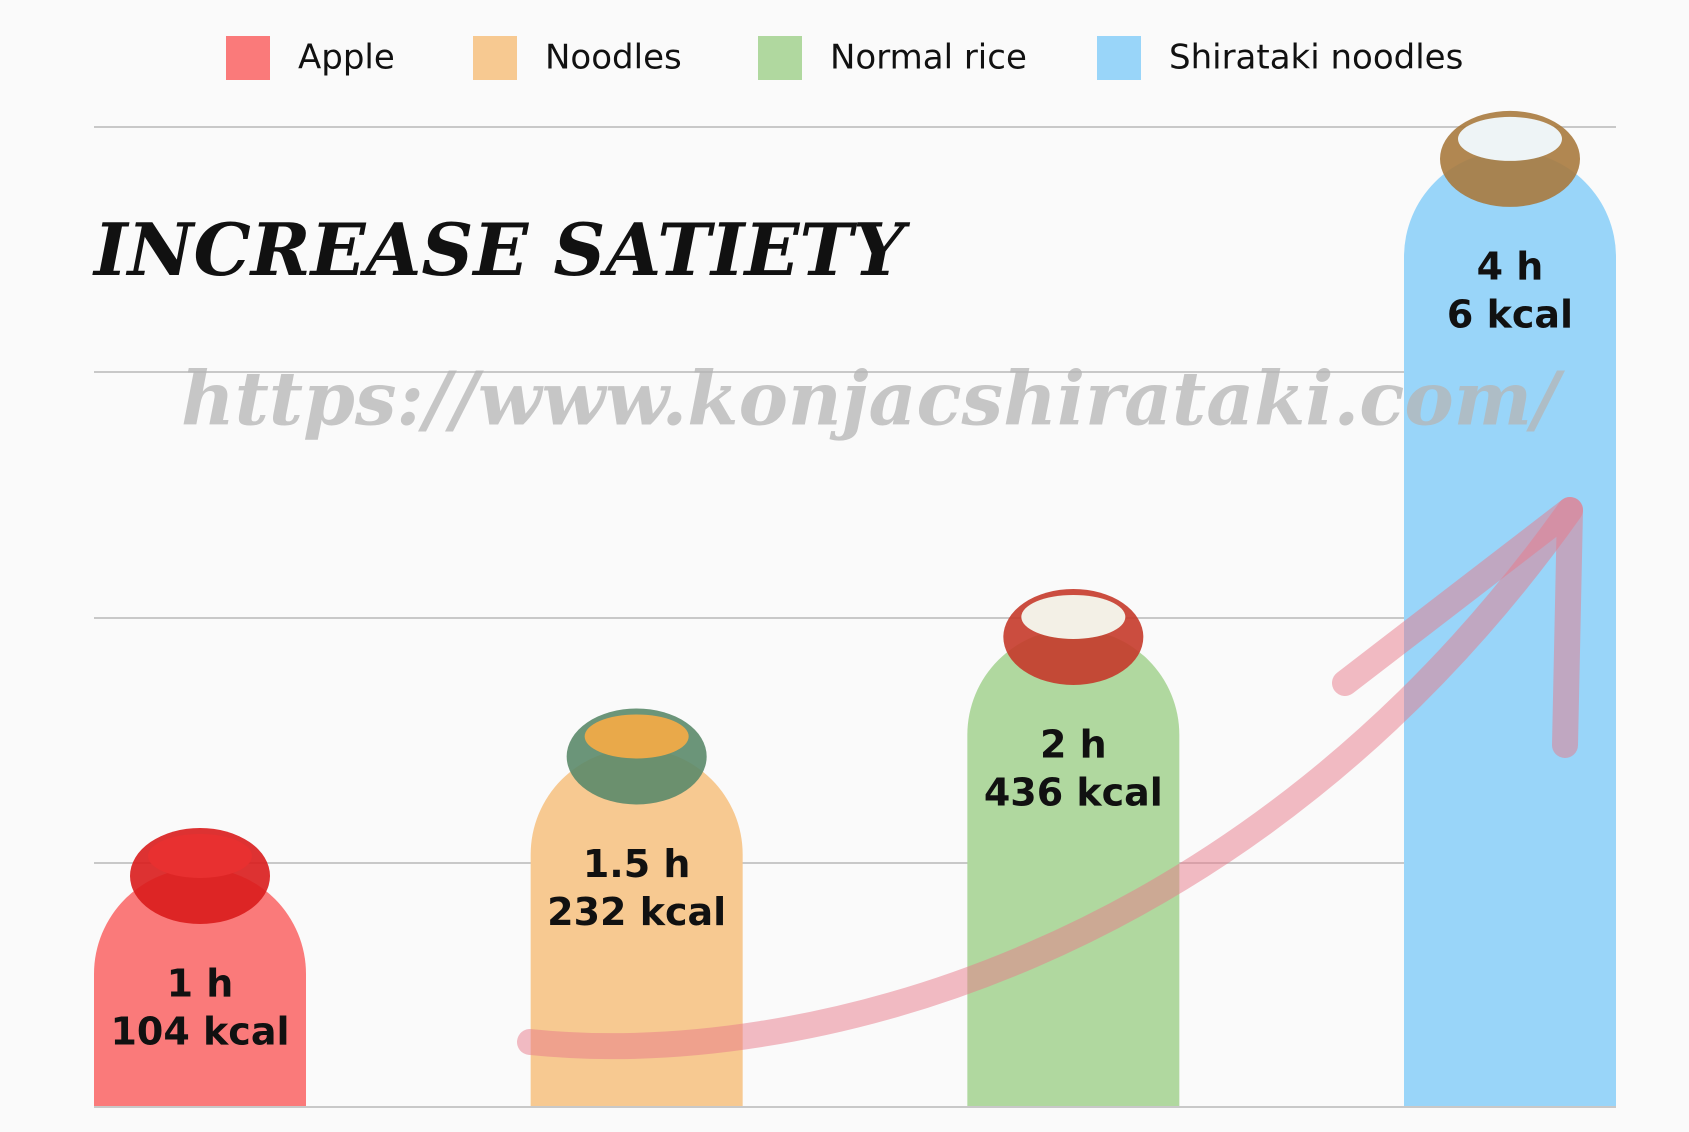  Describe the element at coordinates (613, 58) in the screenshot. I see `legend-label: Noodles` at that location.